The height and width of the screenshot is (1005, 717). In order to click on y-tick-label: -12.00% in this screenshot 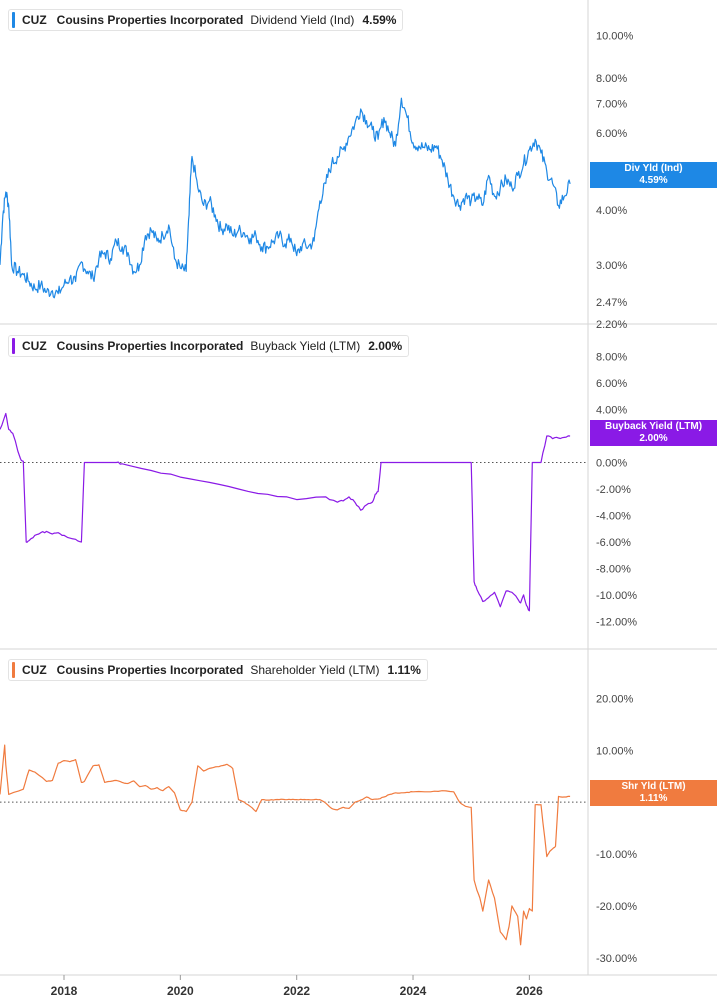, I will do `click(616, 622)`.